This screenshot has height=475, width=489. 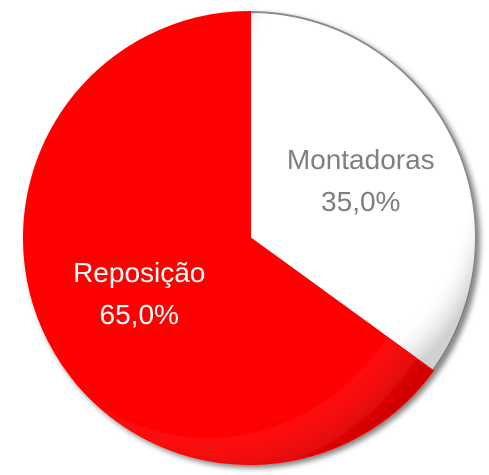 I want to click on slice-label: Montadoras, so click(x=361, y=159).